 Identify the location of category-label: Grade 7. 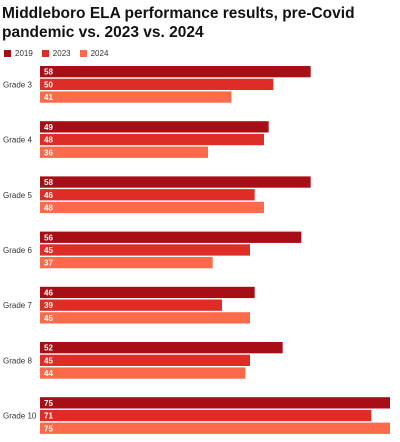
(17, 305).